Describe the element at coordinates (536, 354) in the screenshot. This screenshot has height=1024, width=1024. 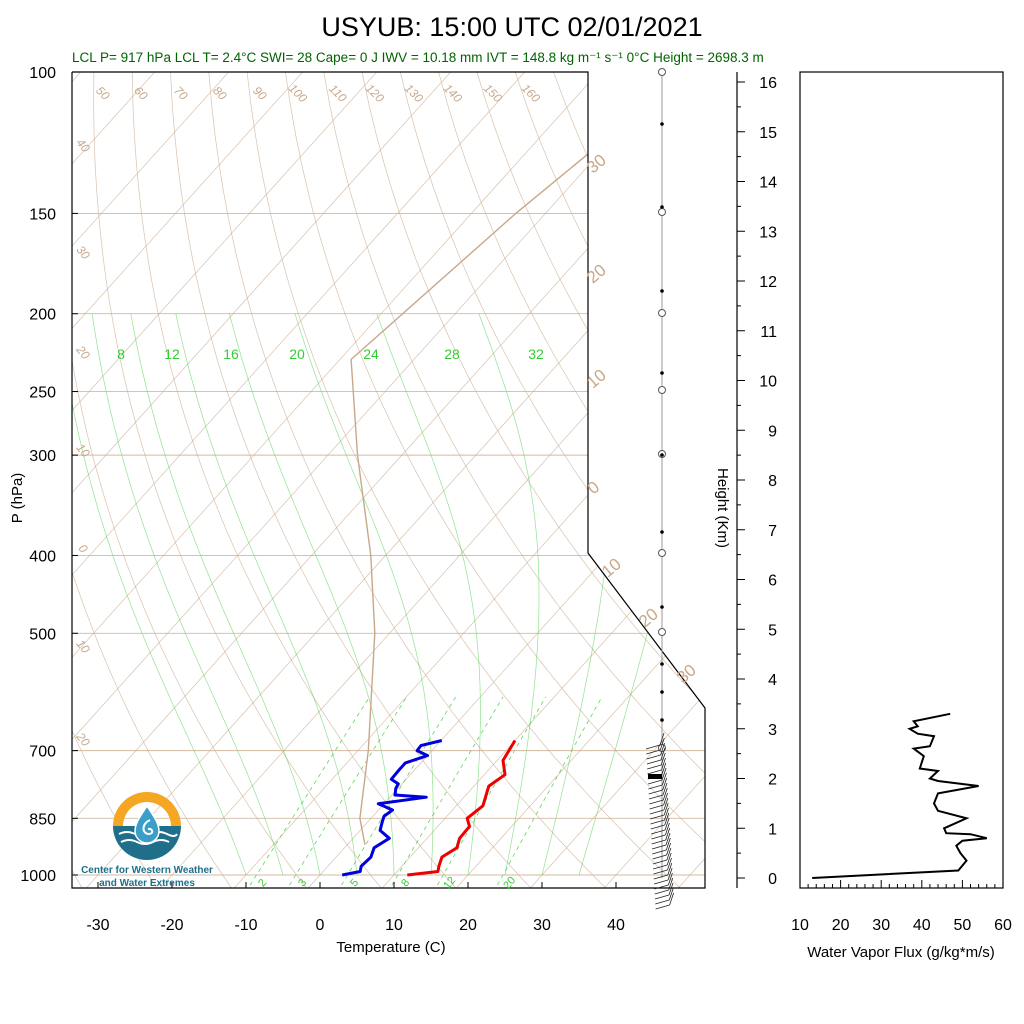
I see `moist-adiabat-label: 32` at that location.